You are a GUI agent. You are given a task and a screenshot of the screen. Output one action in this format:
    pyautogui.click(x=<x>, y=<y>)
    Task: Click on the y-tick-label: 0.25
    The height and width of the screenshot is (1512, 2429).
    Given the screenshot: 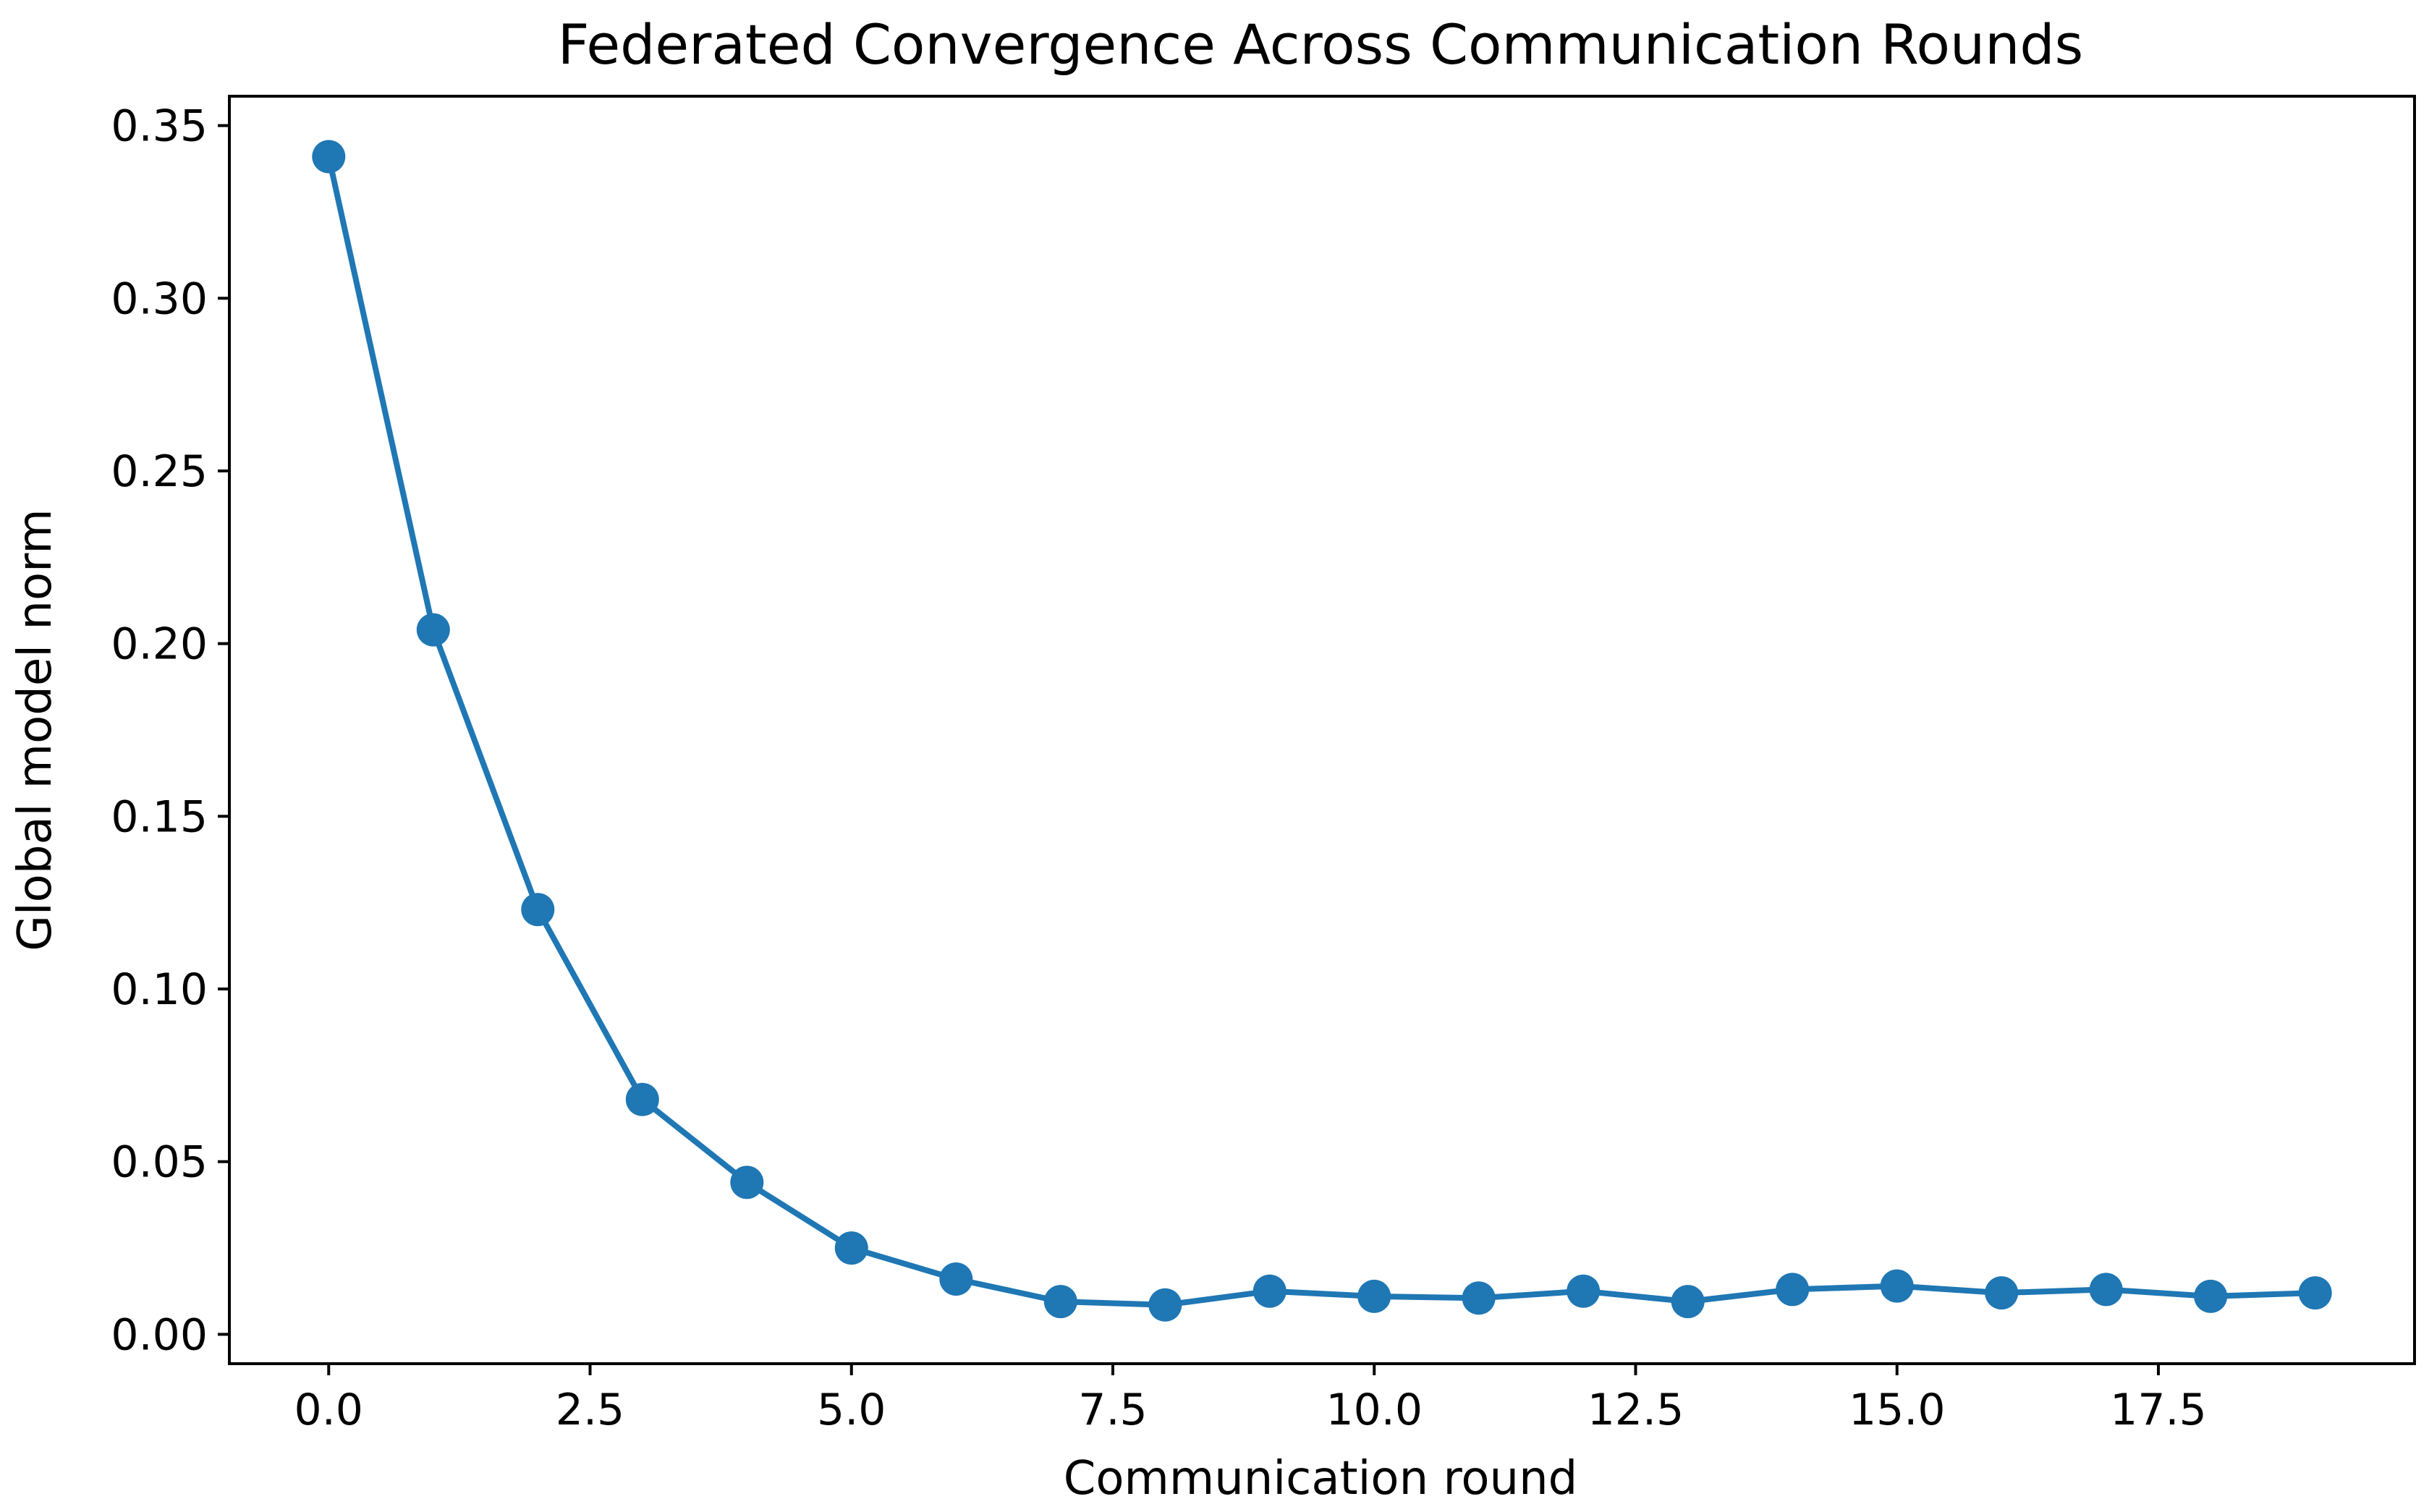 What is the action you would take?
    pyautogui.click(x=159, y=471)
    